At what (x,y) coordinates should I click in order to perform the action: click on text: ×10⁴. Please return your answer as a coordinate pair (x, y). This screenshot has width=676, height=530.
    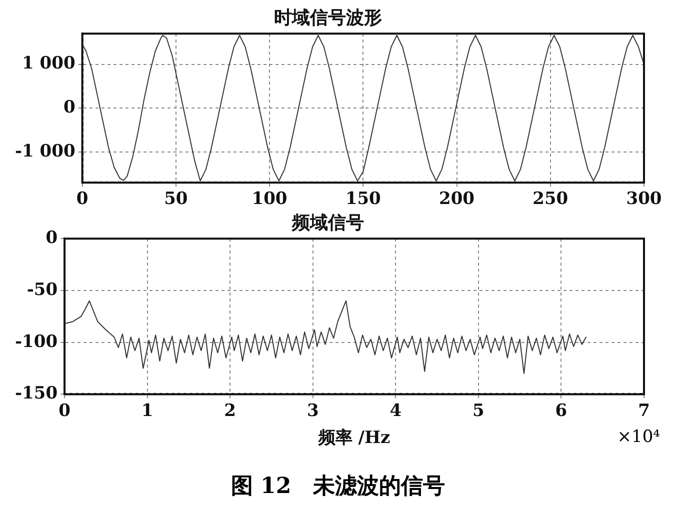
    Looking at the image, I should click on (638, 437).